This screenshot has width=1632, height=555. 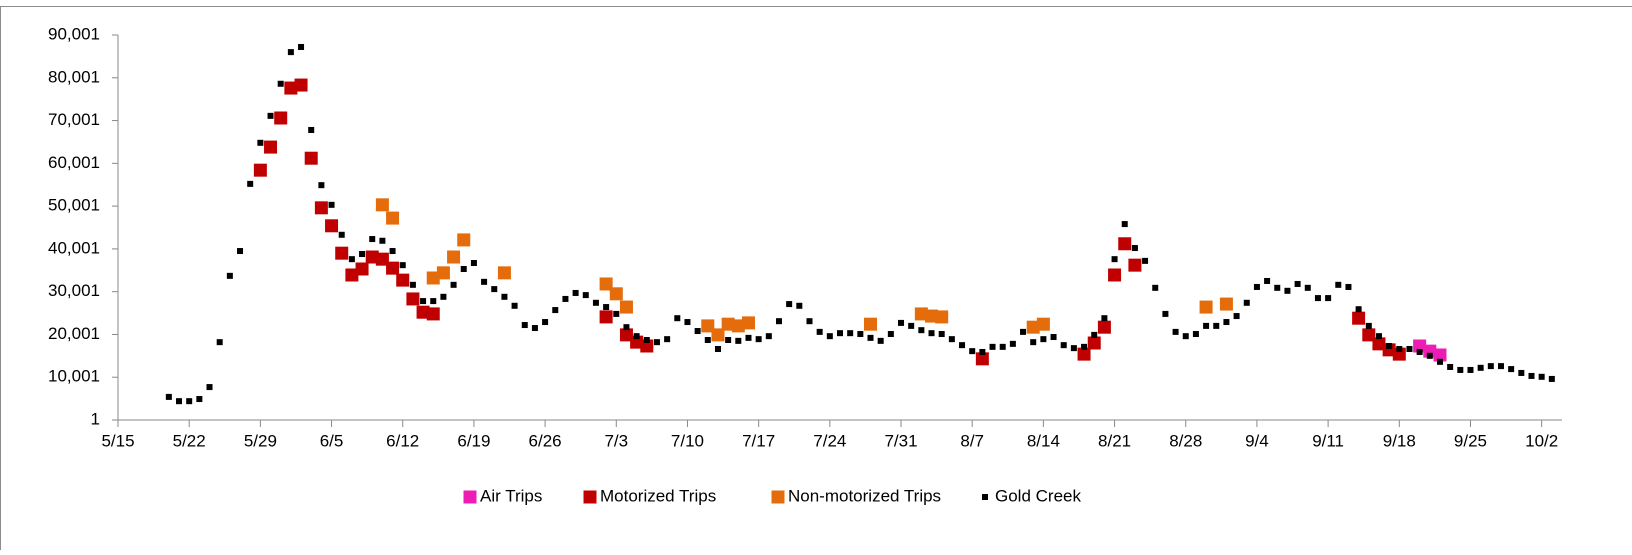 What do you see at coordinates (1257, 440) in the screenshot?
I see `x-tick-label: 9/4` at bounding box center [1257, 440].